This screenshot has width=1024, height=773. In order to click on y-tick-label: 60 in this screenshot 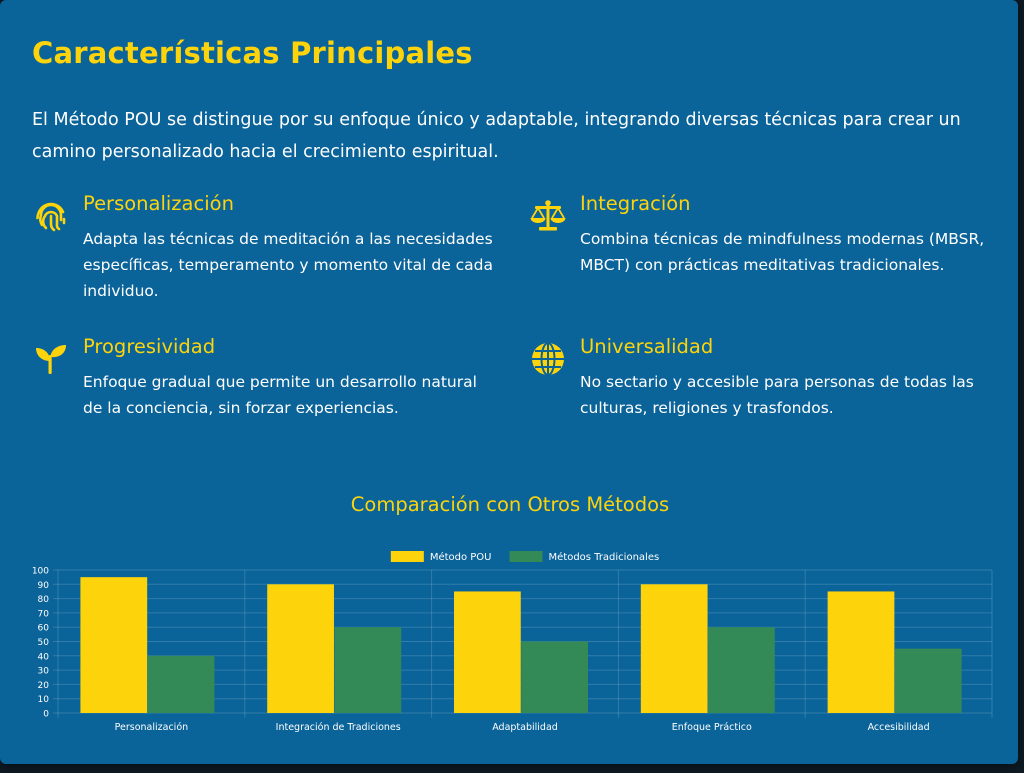, I will do `click(44, 629)`.